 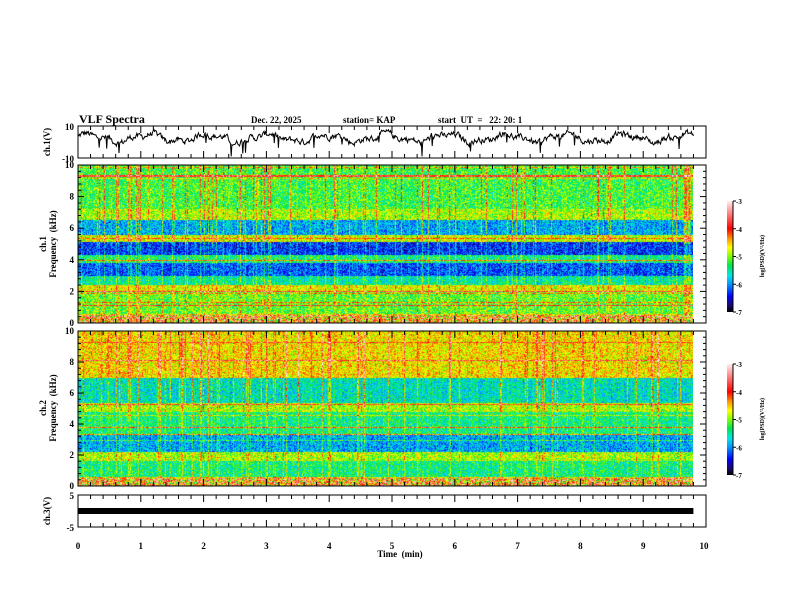 I want to click on ch1-spec-ytick-label: 4, so click(x=72, y=260).